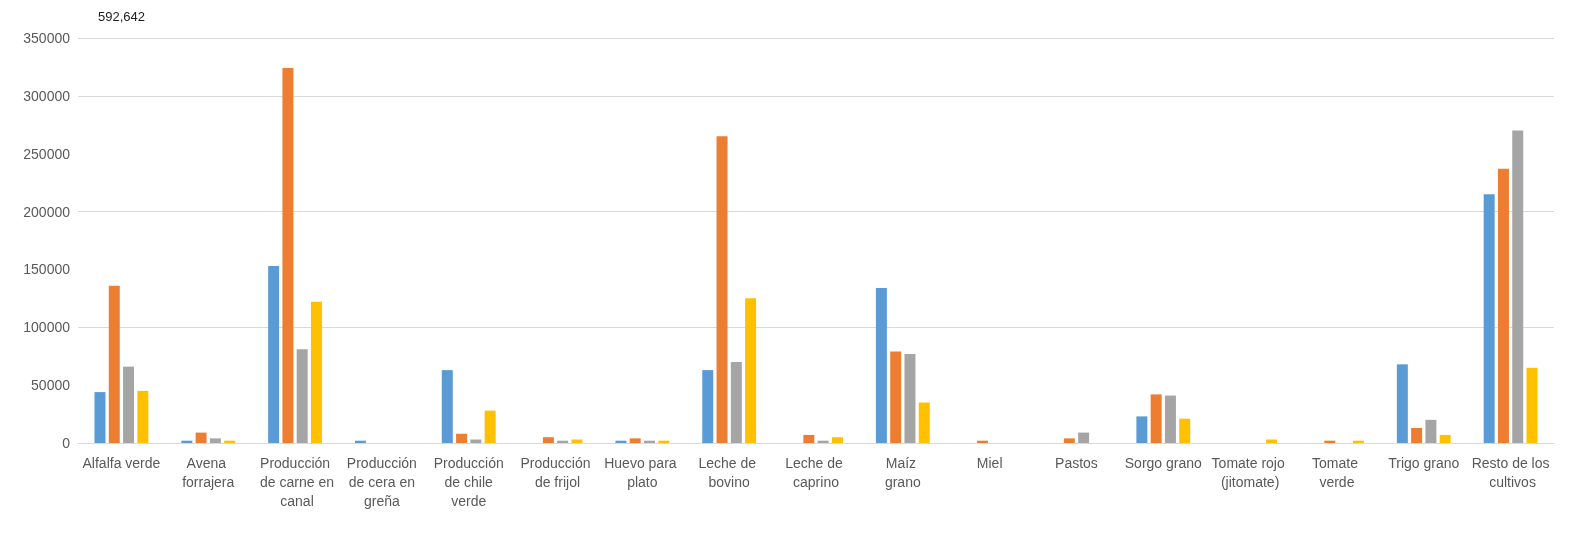 Image resolution: width=1574 pixels, height=539 pixels. I want to click on x-tick-label: Producción de frijol, so click(555, 472).